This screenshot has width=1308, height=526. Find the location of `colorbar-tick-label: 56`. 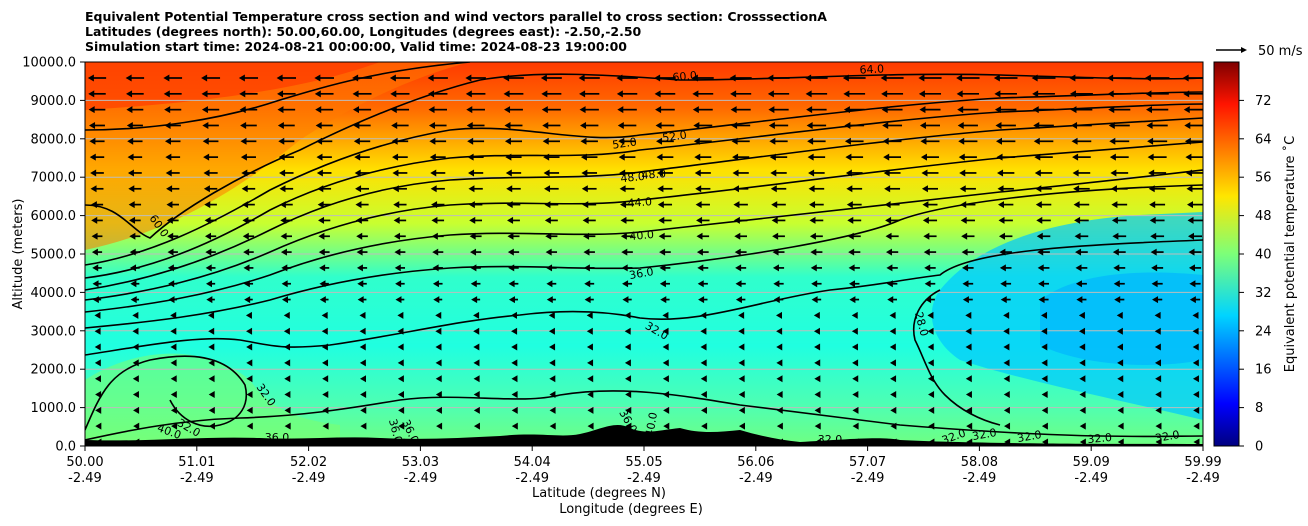

colorbar-tick-label: 56 is located at coordinates (1263, 178).